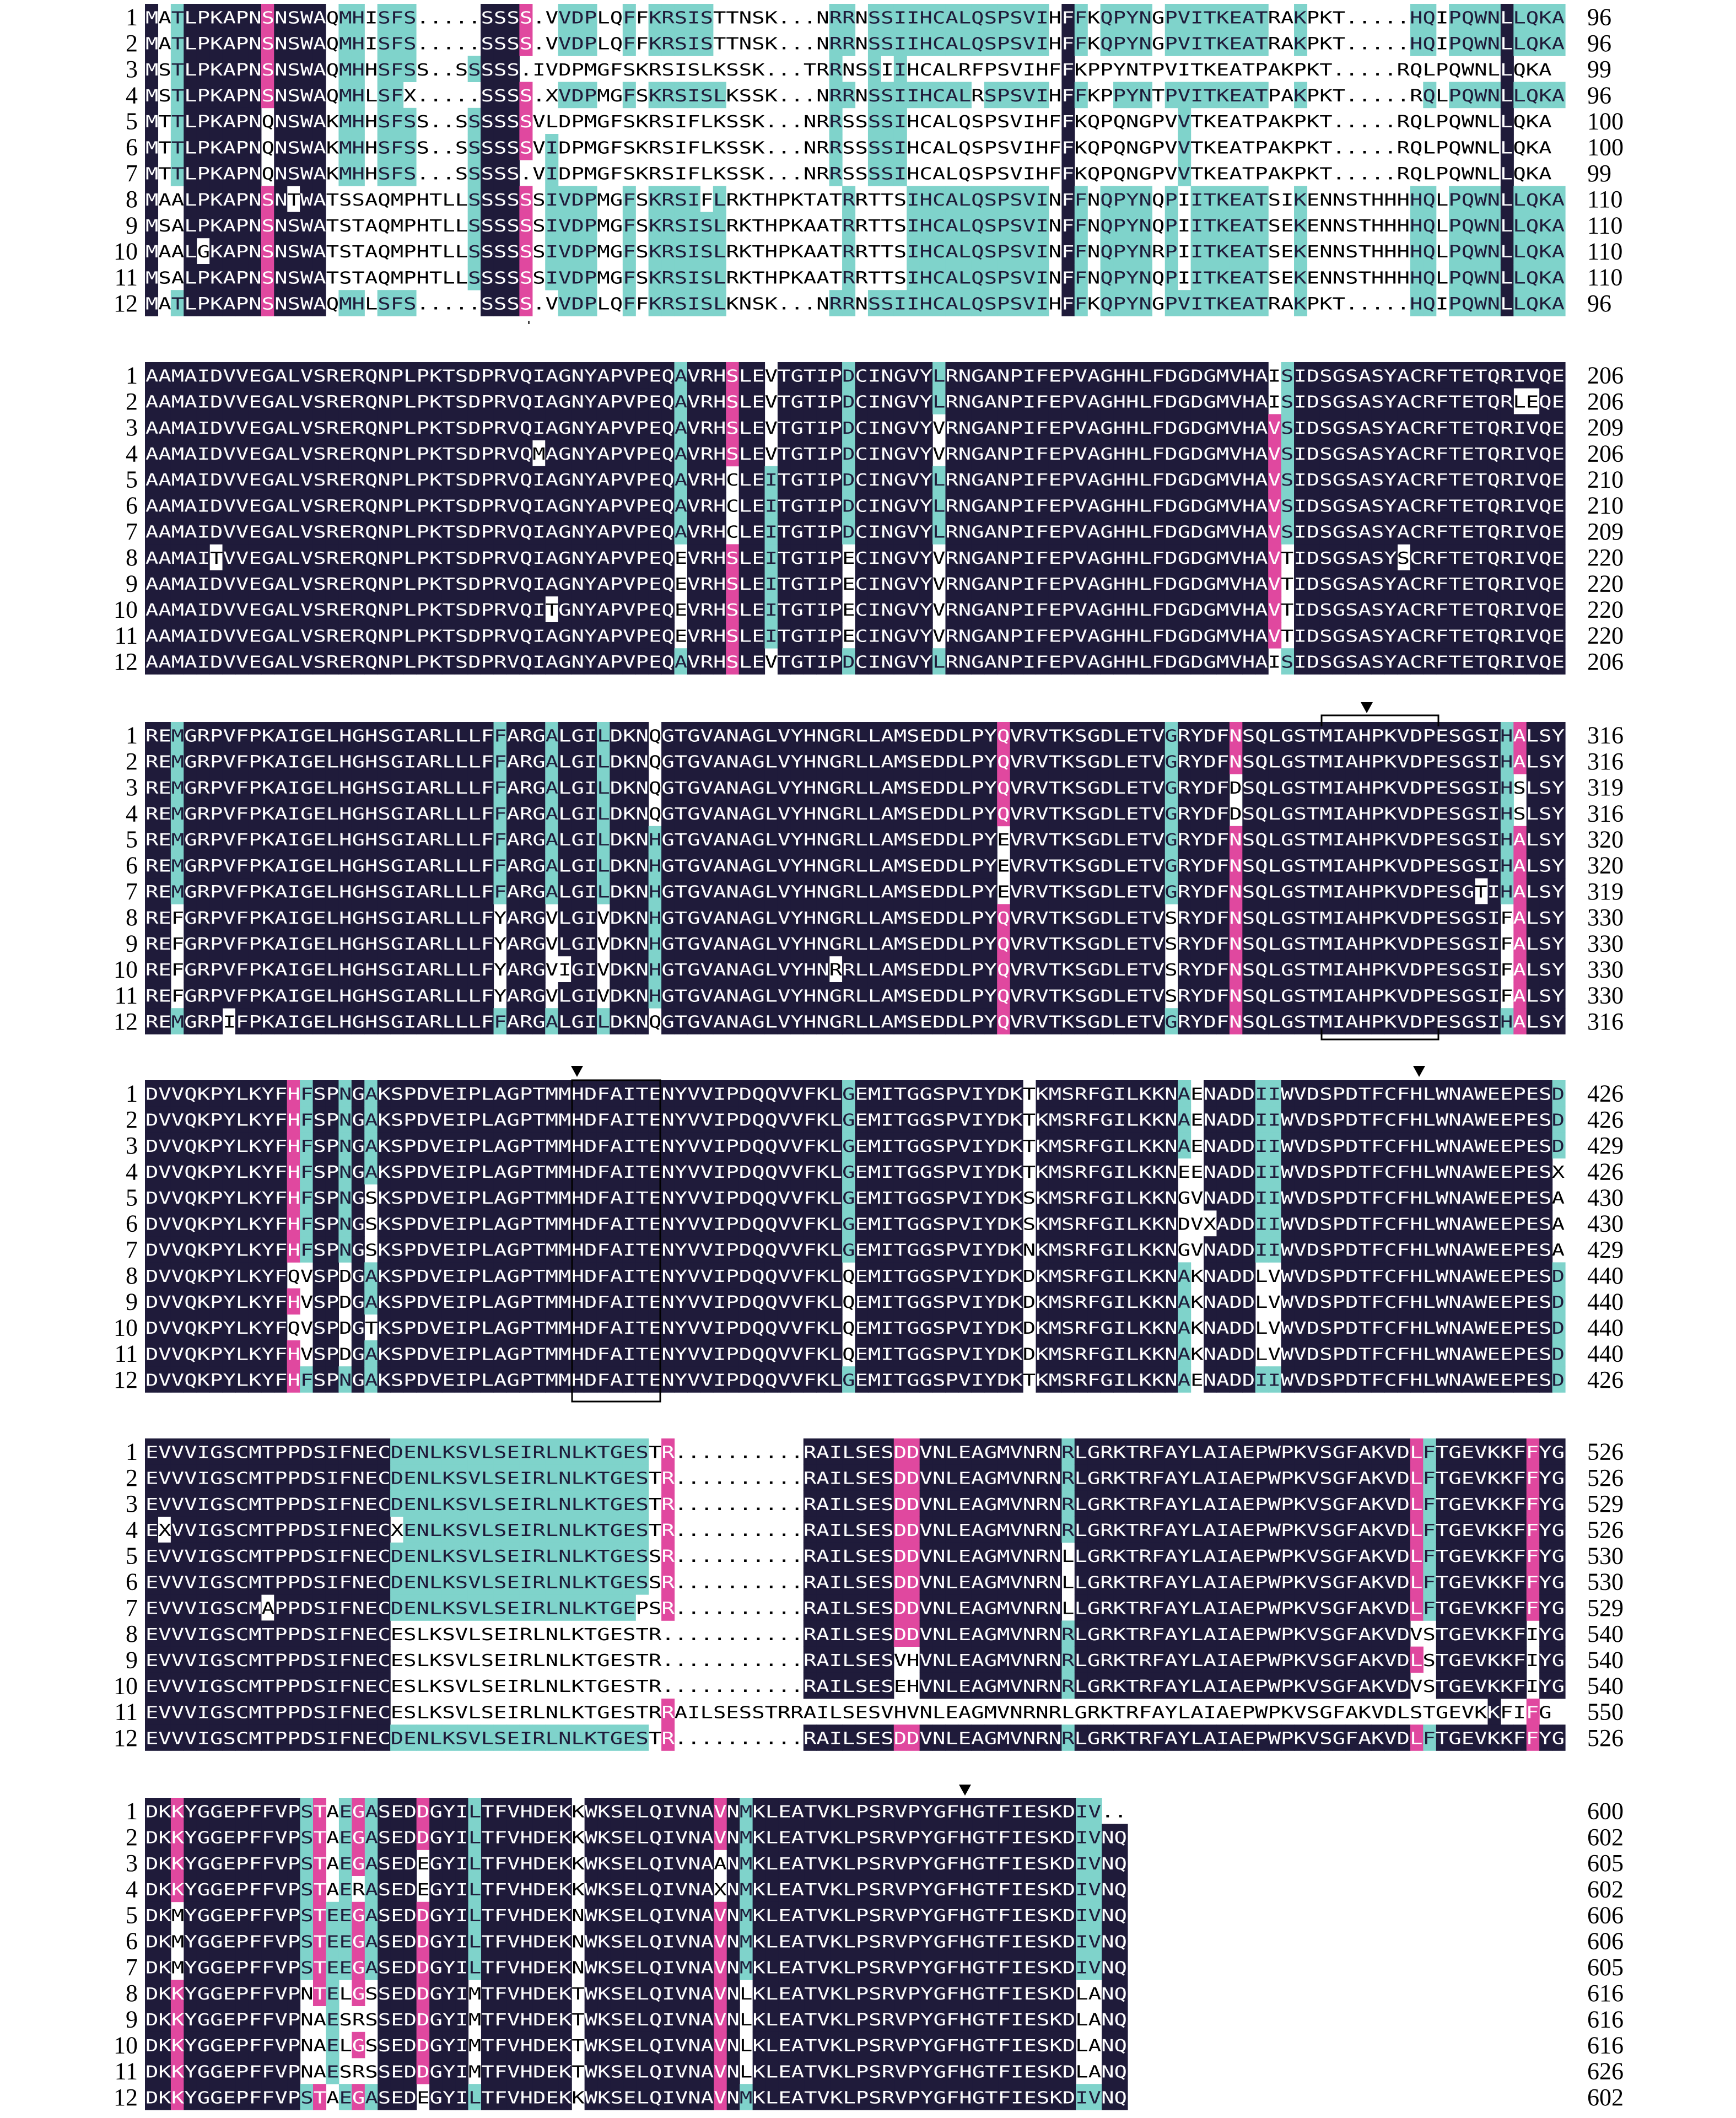 This screenshot has height=2118, width=1736. What do you see at coordinates (1599, 43) in the screenshot?
I see `sequence-end-position: 96` at bounding box center [1599, 43].